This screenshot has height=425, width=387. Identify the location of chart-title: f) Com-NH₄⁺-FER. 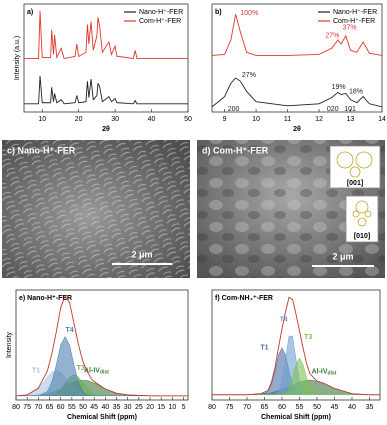
(244, 298).